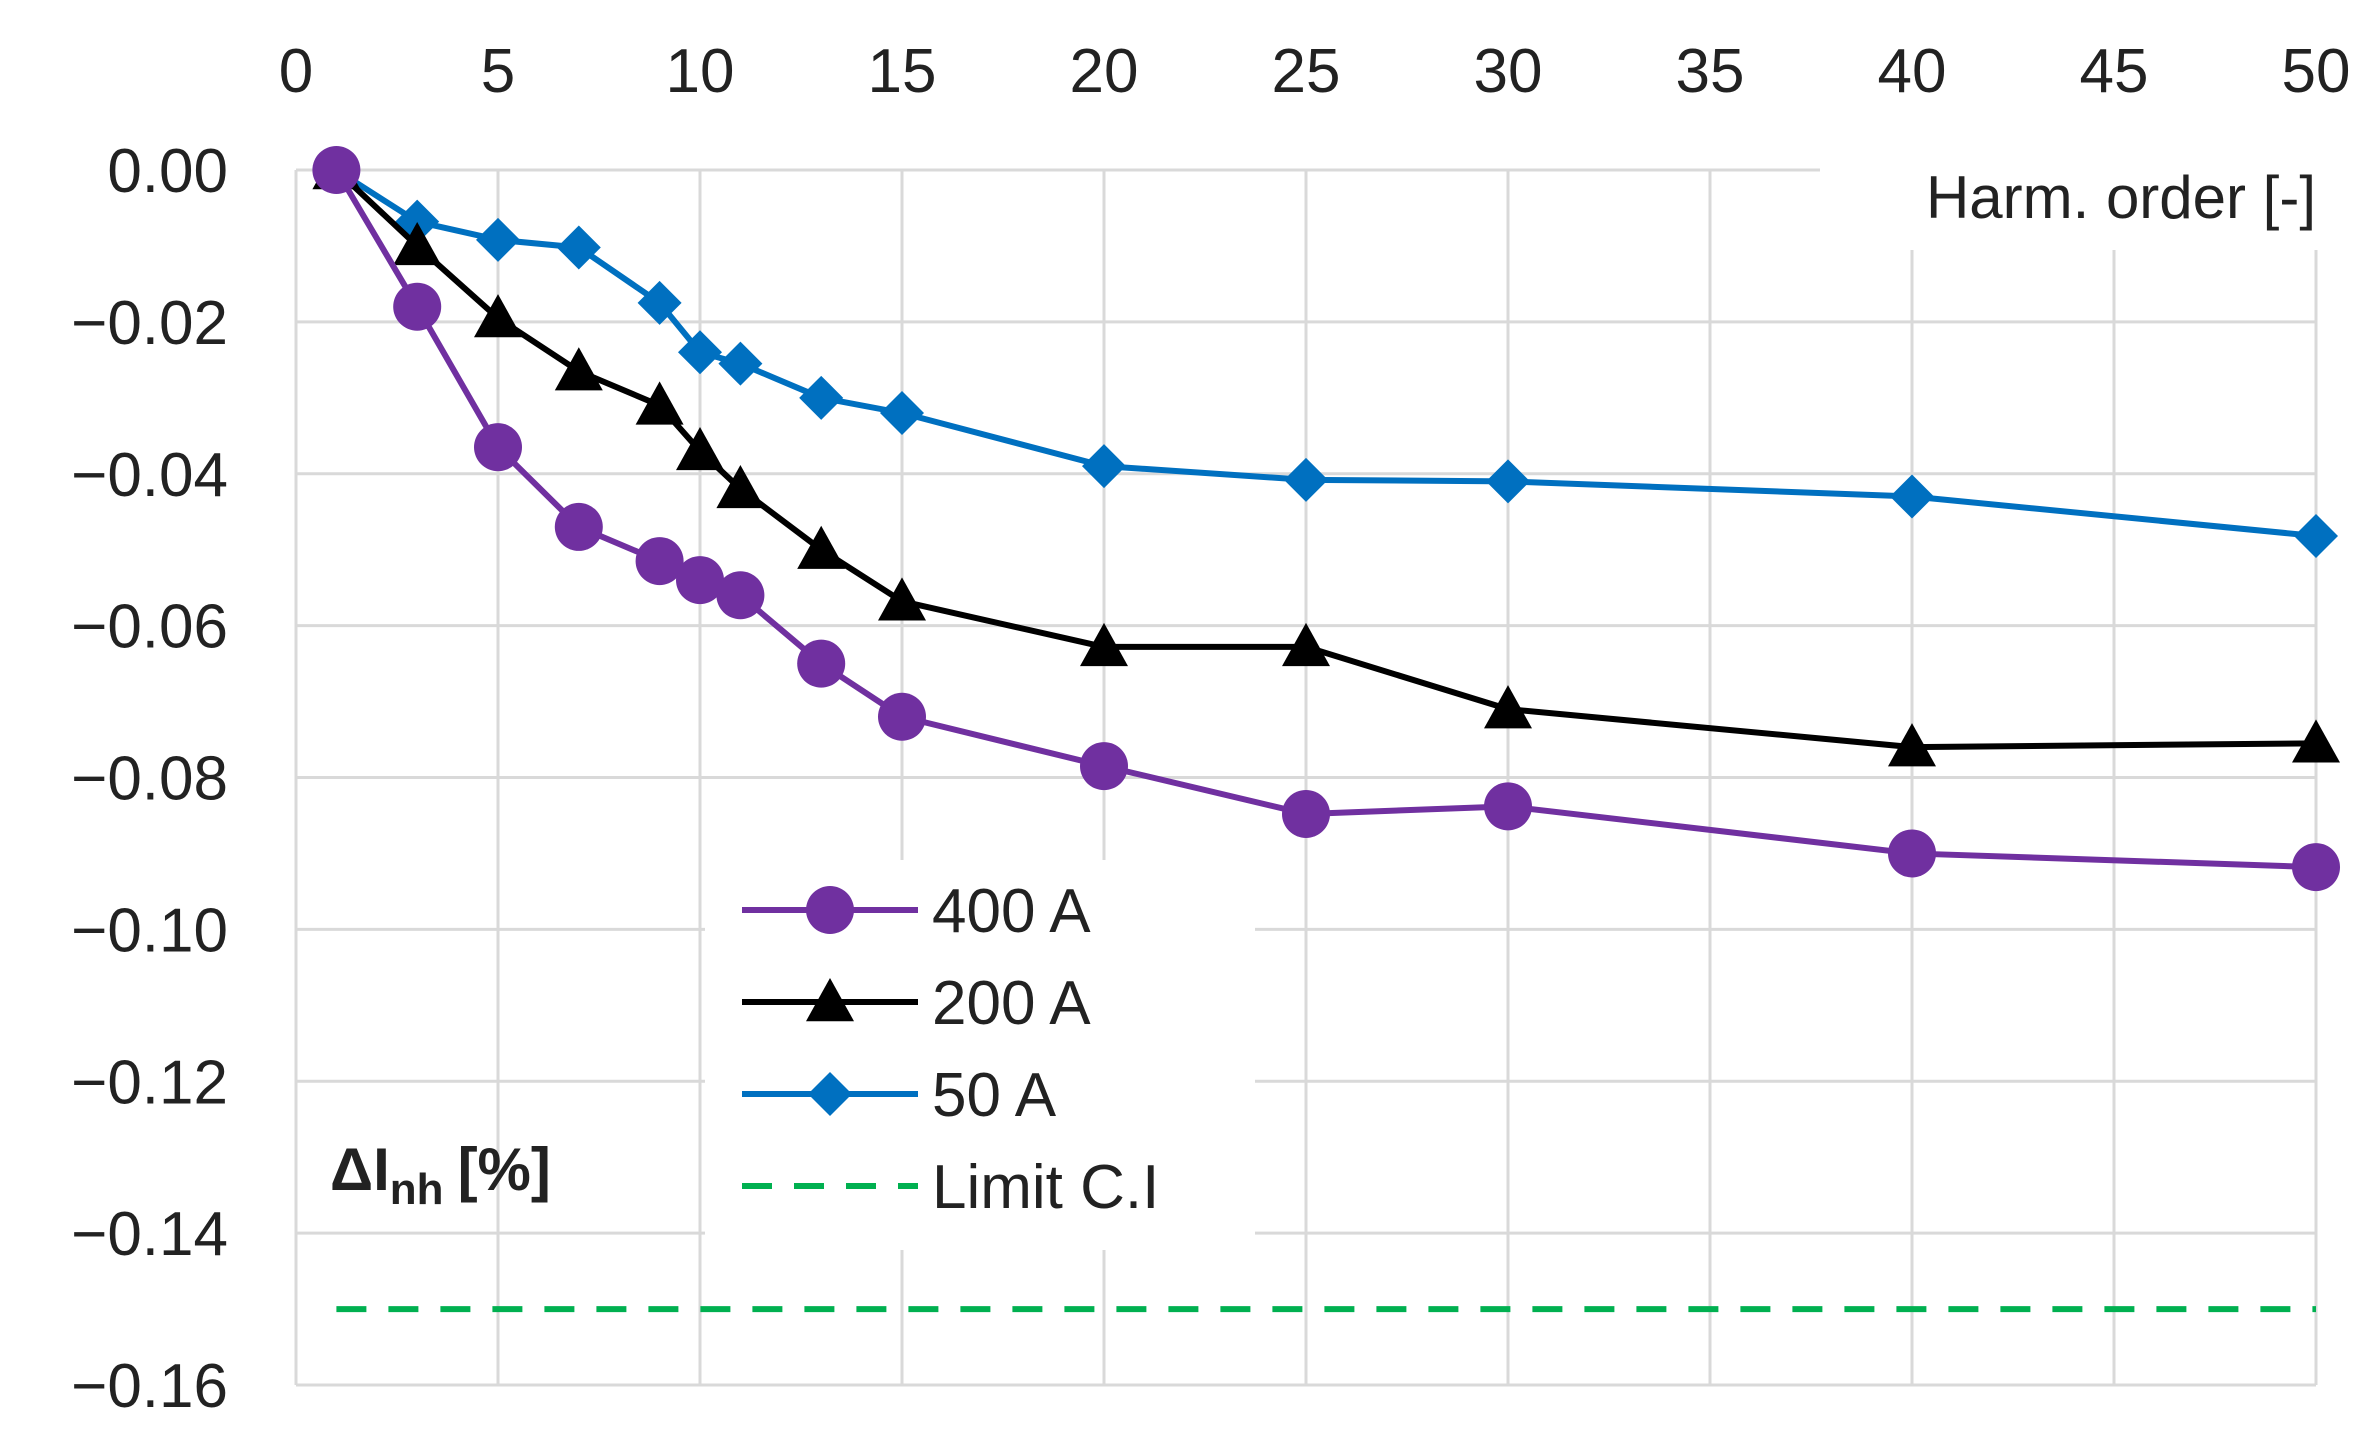  What do you see at coordinates (1710, 71) in the screenshot?
I see `x-tick-label: 35` at bounding box center [1710, 71].